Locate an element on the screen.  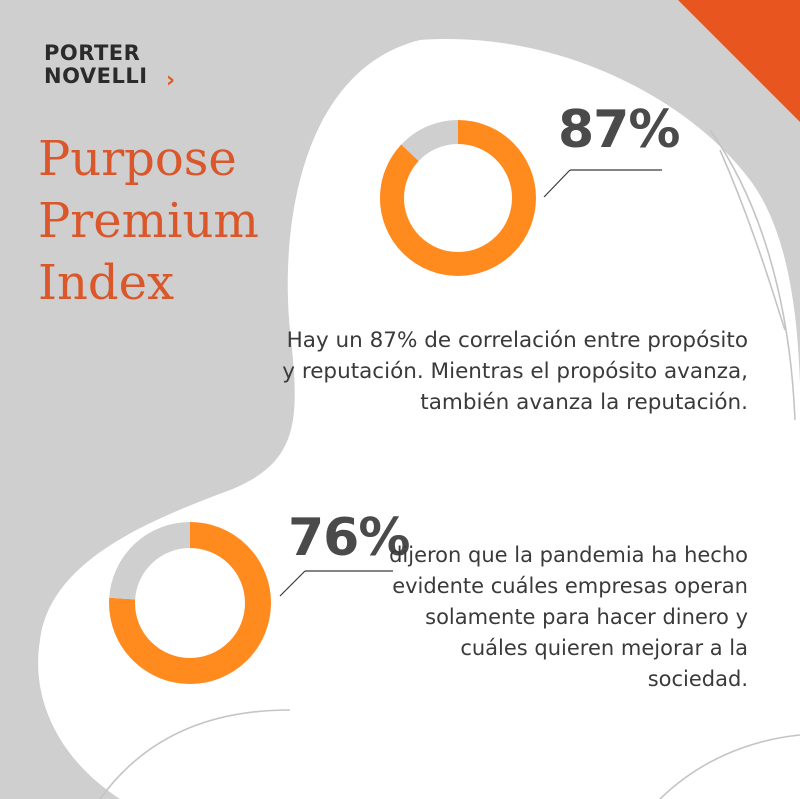
curve-bottom-left is located at coordinates (195, 754).